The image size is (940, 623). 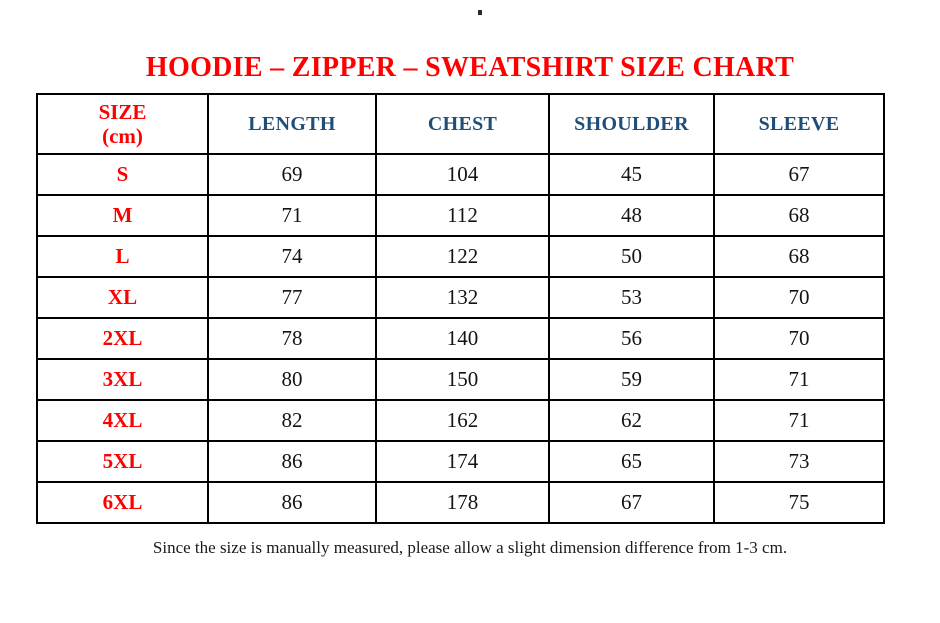 I want to click on table-row: 6XL 86 178 67 75, so click(x=460, y=502).